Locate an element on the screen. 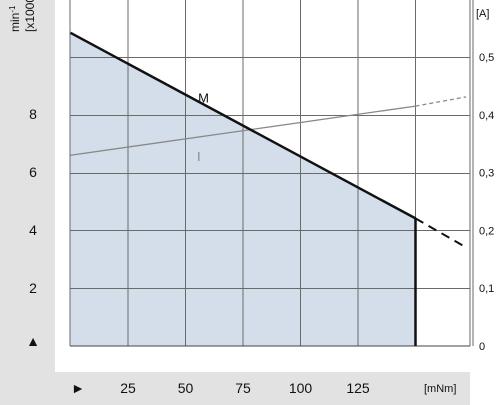 The image size is (500, 405). y-left-tick-label: 4 is located at coordinates (33, 230).